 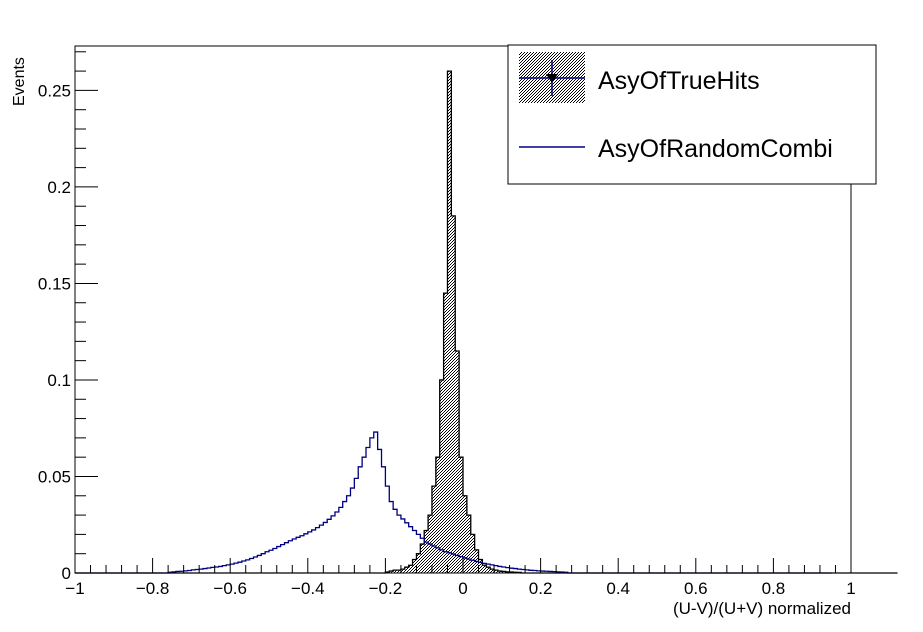 What do you see at coordinates (774, 588) in the screenshot?
I see `x-tick-label: 0.8` at bounding box center [774, 588].